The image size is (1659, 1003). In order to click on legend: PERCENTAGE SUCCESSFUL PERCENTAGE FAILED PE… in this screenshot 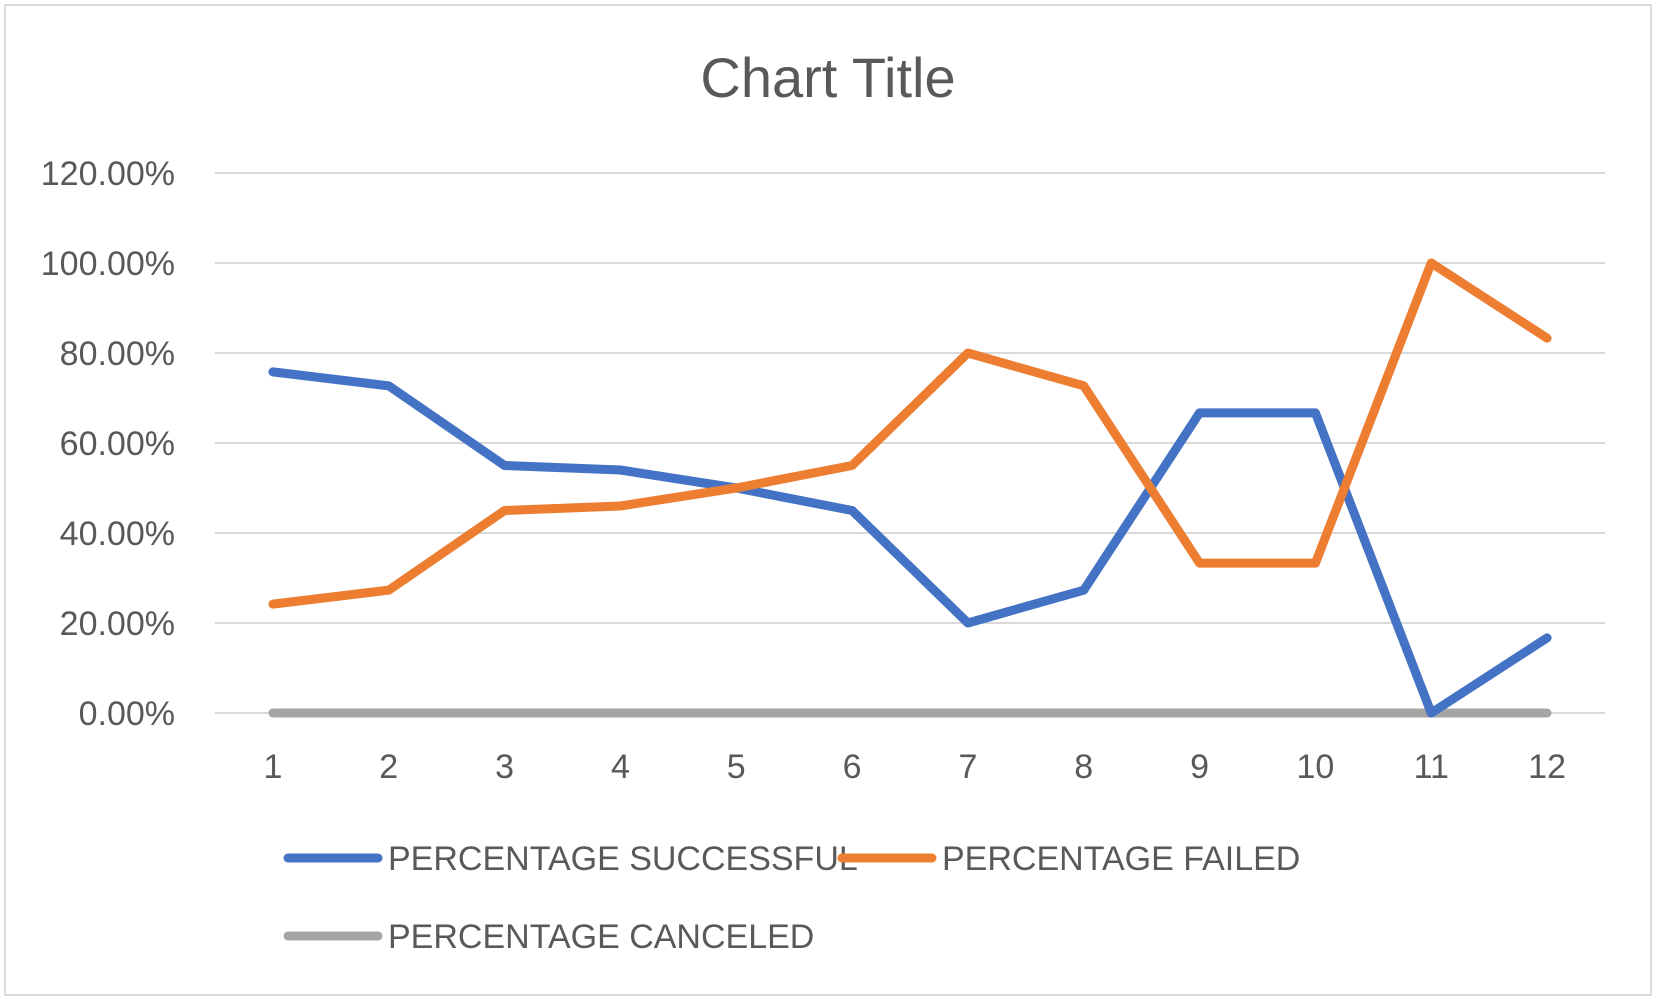, I will do `click(791, 898)`.